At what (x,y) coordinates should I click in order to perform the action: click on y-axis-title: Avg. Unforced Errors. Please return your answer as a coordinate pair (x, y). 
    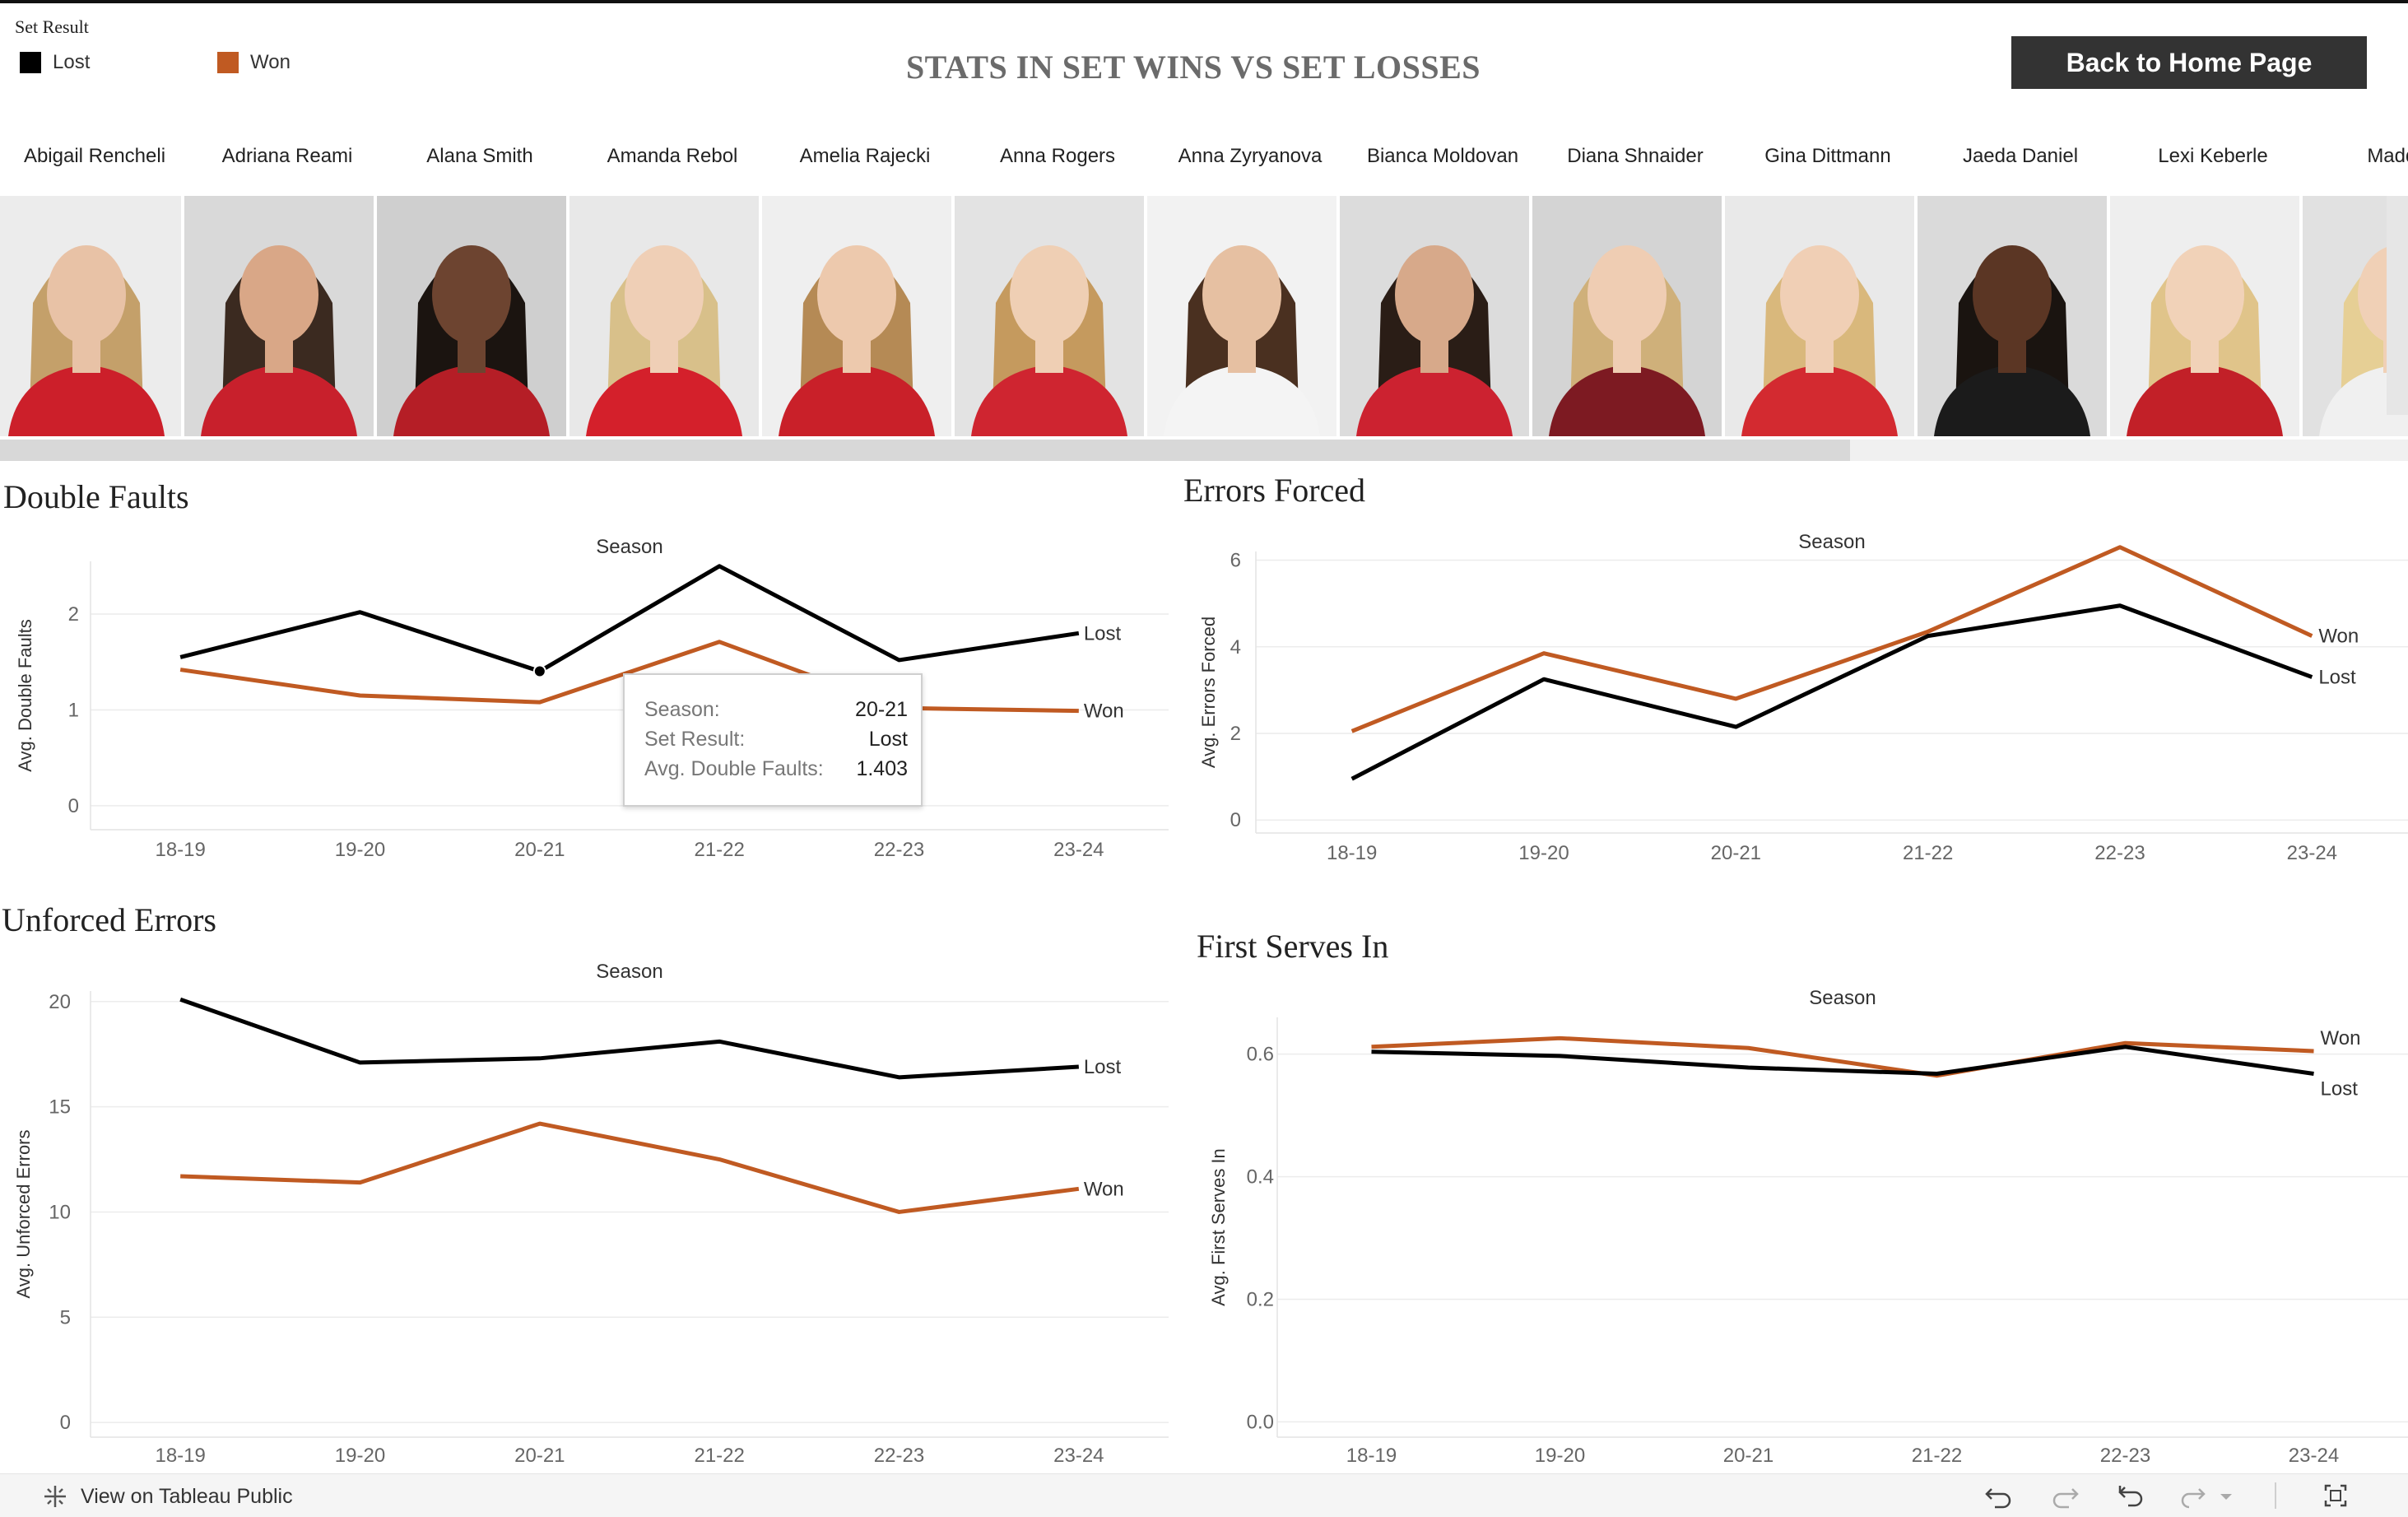
    Looking at the image, I should click on (23, 1213).